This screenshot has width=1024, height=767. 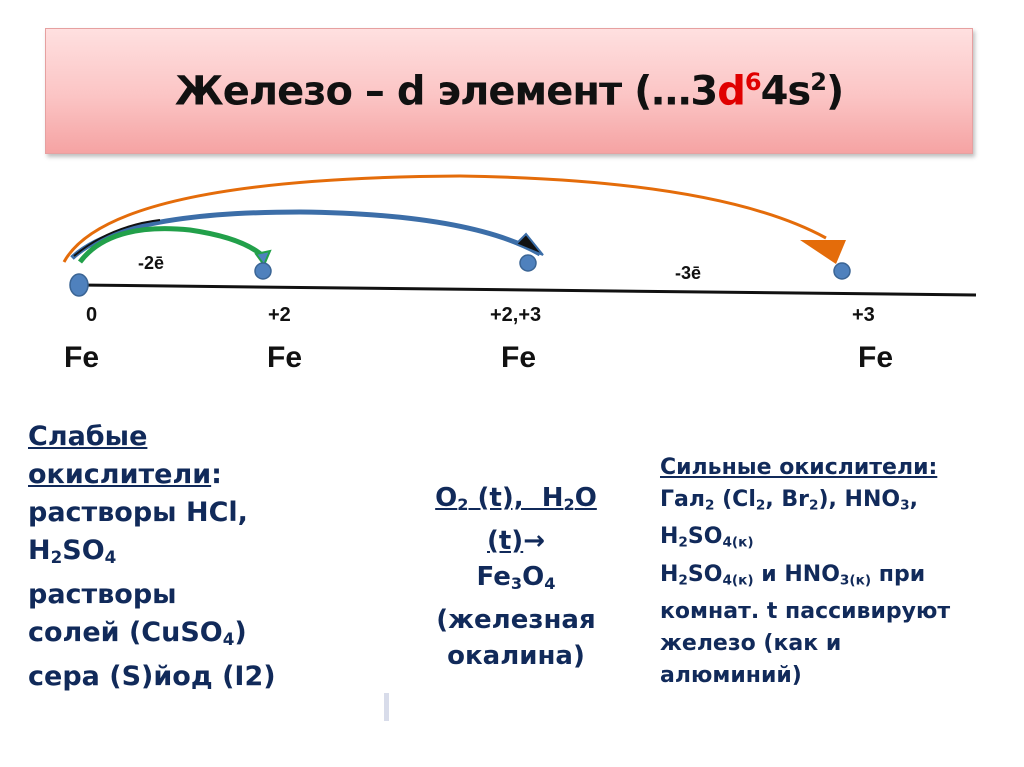 What do you see at coordinates (898, 574) in the screenshot?
I see `text: при` at bounding box center [898, 574].